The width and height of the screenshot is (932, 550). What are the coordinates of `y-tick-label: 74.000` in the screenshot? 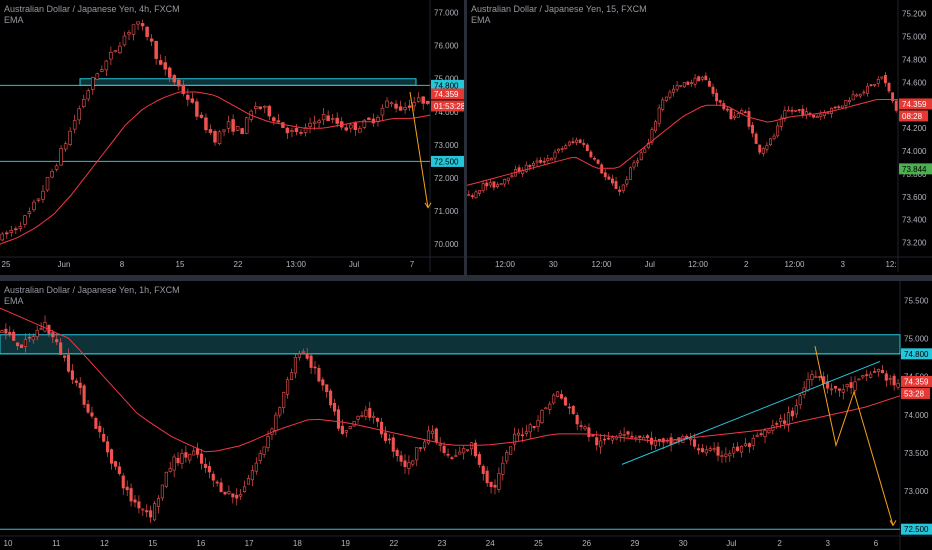 It's located at (446, 112).